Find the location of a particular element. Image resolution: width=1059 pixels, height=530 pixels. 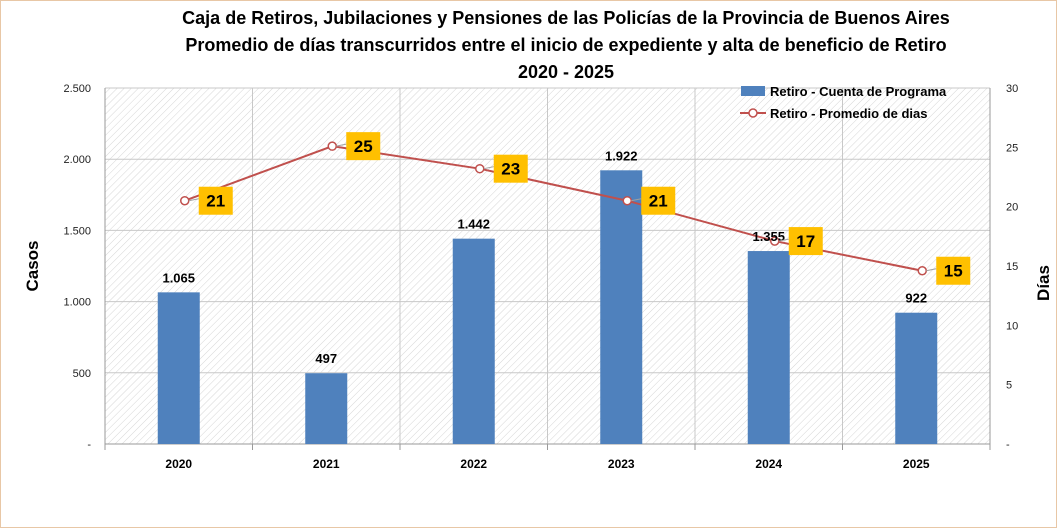

line-value-label: 17 is located at coordinates (805, 241).